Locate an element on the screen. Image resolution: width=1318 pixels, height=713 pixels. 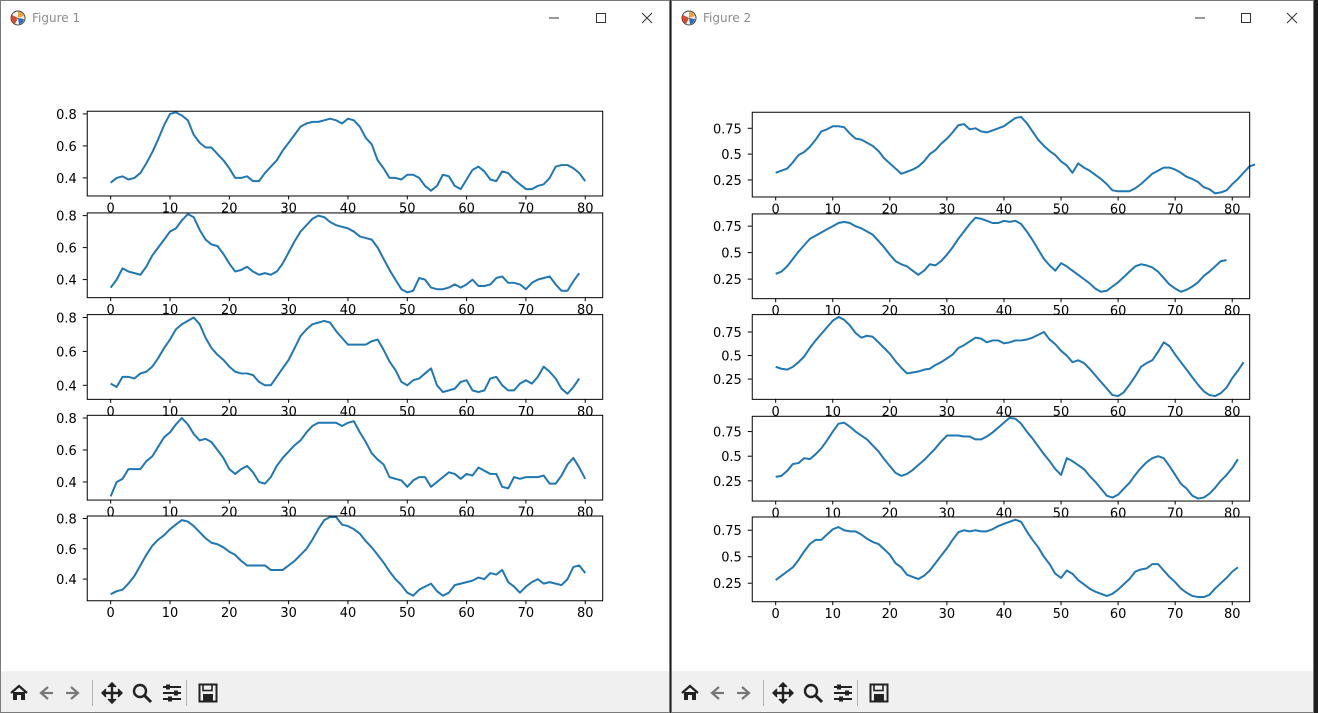
configure-icon is located at coordinates (843, 693).